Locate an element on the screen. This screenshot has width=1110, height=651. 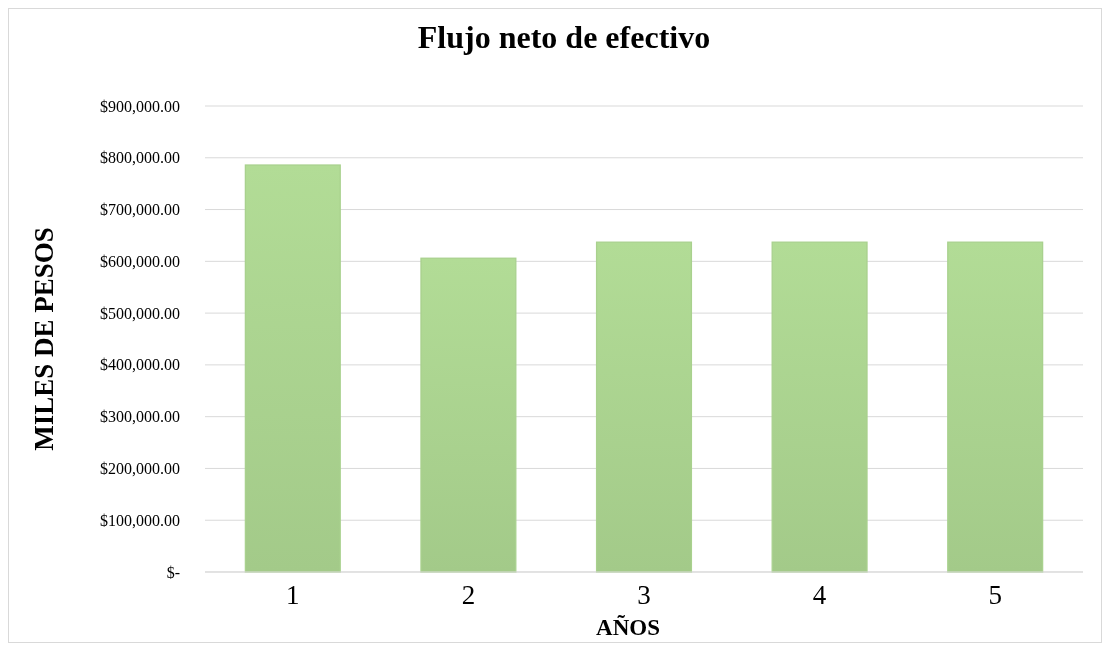
y-tick-label: $200,000.00 is located at coordinates (140, 469).